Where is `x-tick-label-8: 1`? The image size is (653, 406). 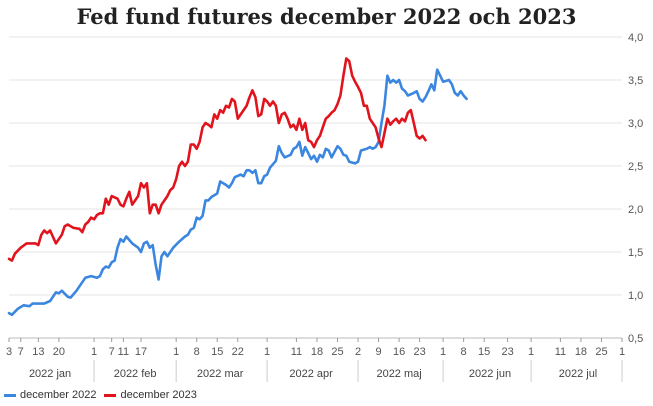
x-tick-label-8: 1 is located at coordinates (176, 352).